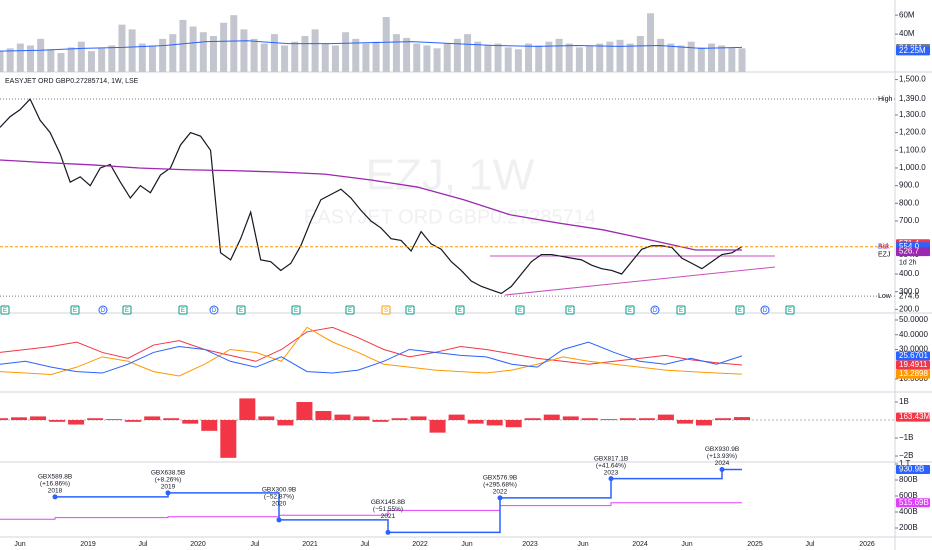 The width and height of the screenshot is (932, 550). I want to click on badge-label: 19.4911, so click(913, 364).